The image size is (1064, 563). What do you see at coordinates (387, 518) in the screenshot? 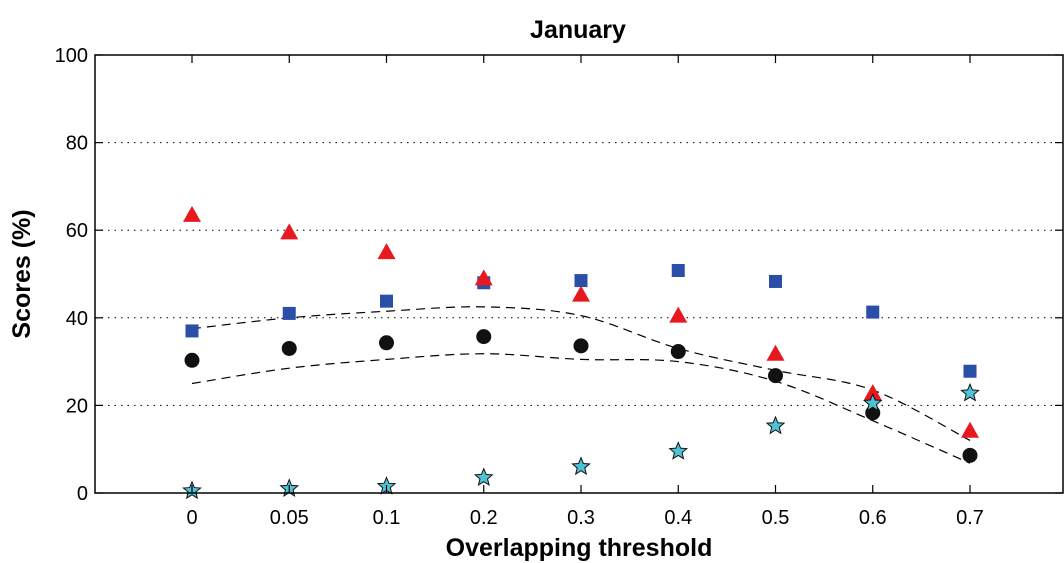
I see `x-tick-label: 0.1` at bounding box center [387, 518].